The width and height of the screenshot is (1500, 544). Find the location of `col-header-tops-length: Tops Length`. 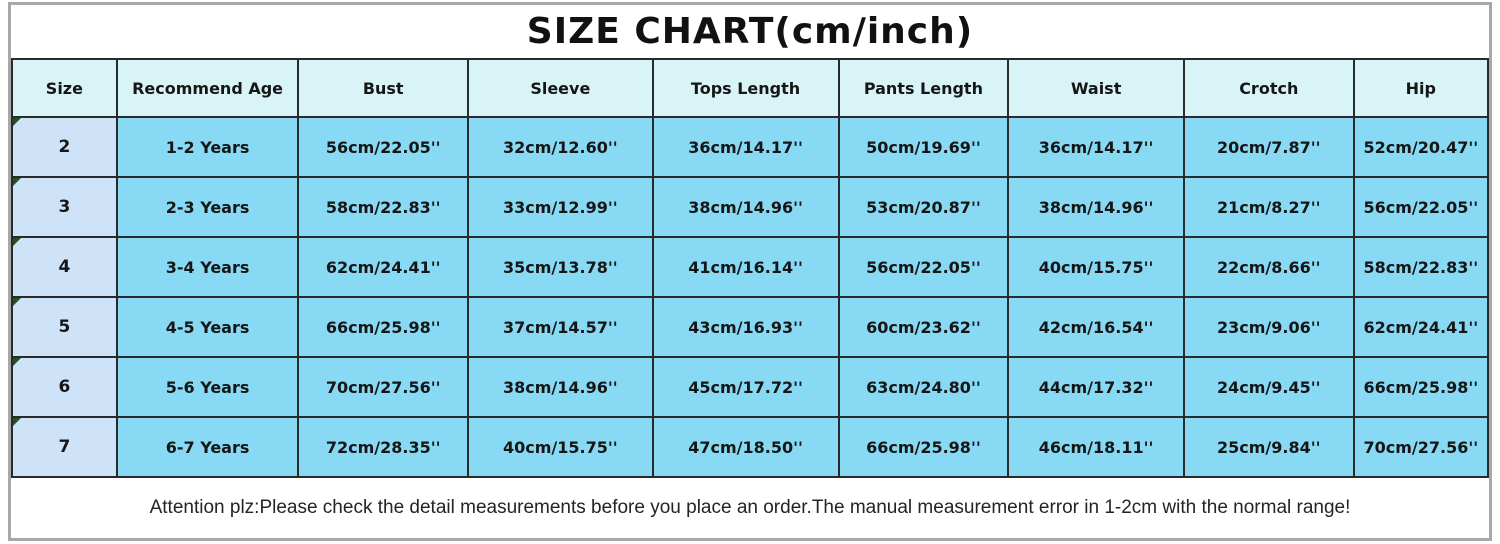

col-header-tops-length: Tops Length is located at coordinates (745, 88).